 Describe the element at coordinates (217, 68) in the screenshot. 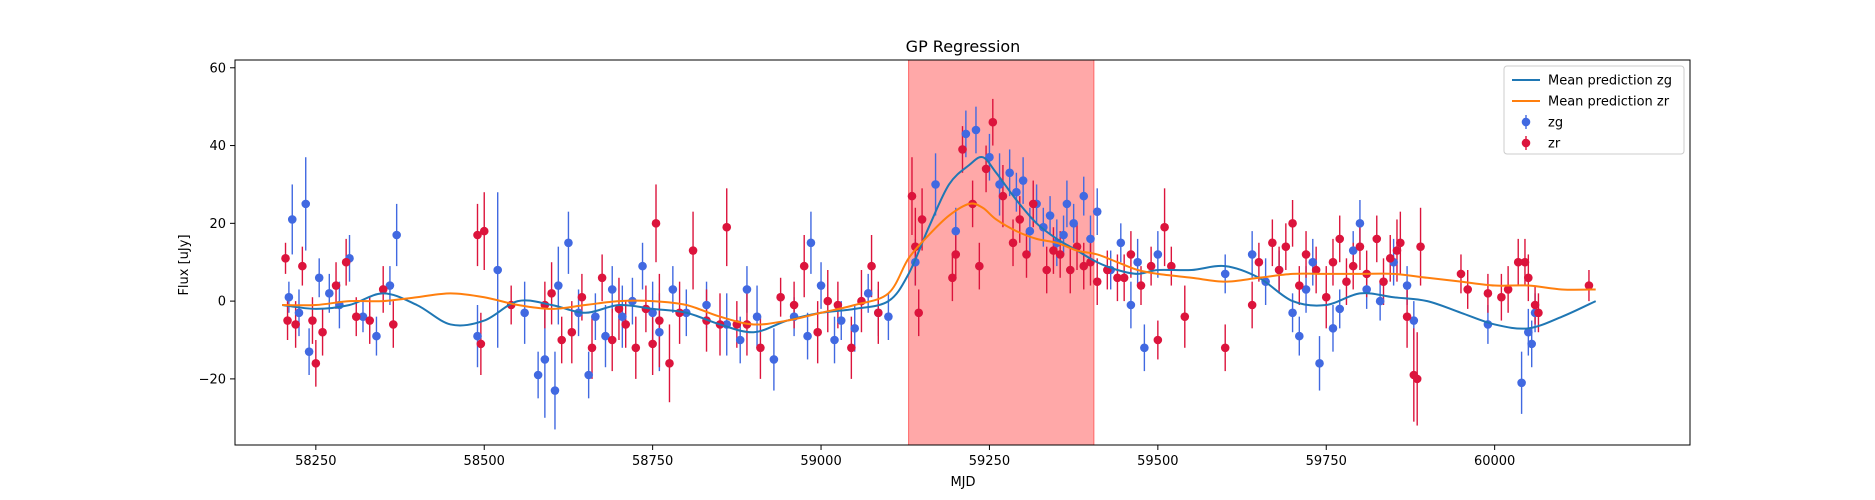

I see `y-tick-label-60: 60` at that location.